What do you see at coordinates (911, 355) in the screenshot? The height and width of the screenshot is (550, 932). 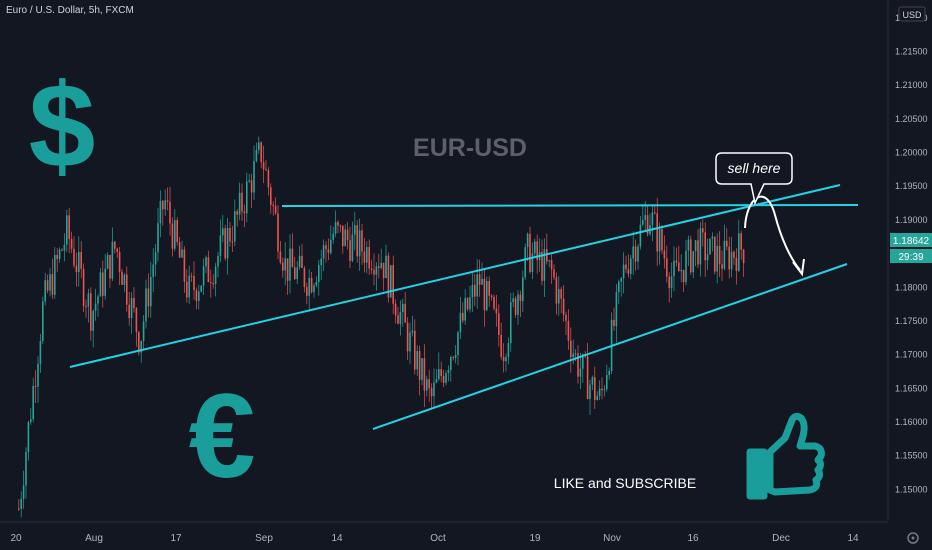 I see `price-tick: 1.17000` at bounding box center [911, 355].